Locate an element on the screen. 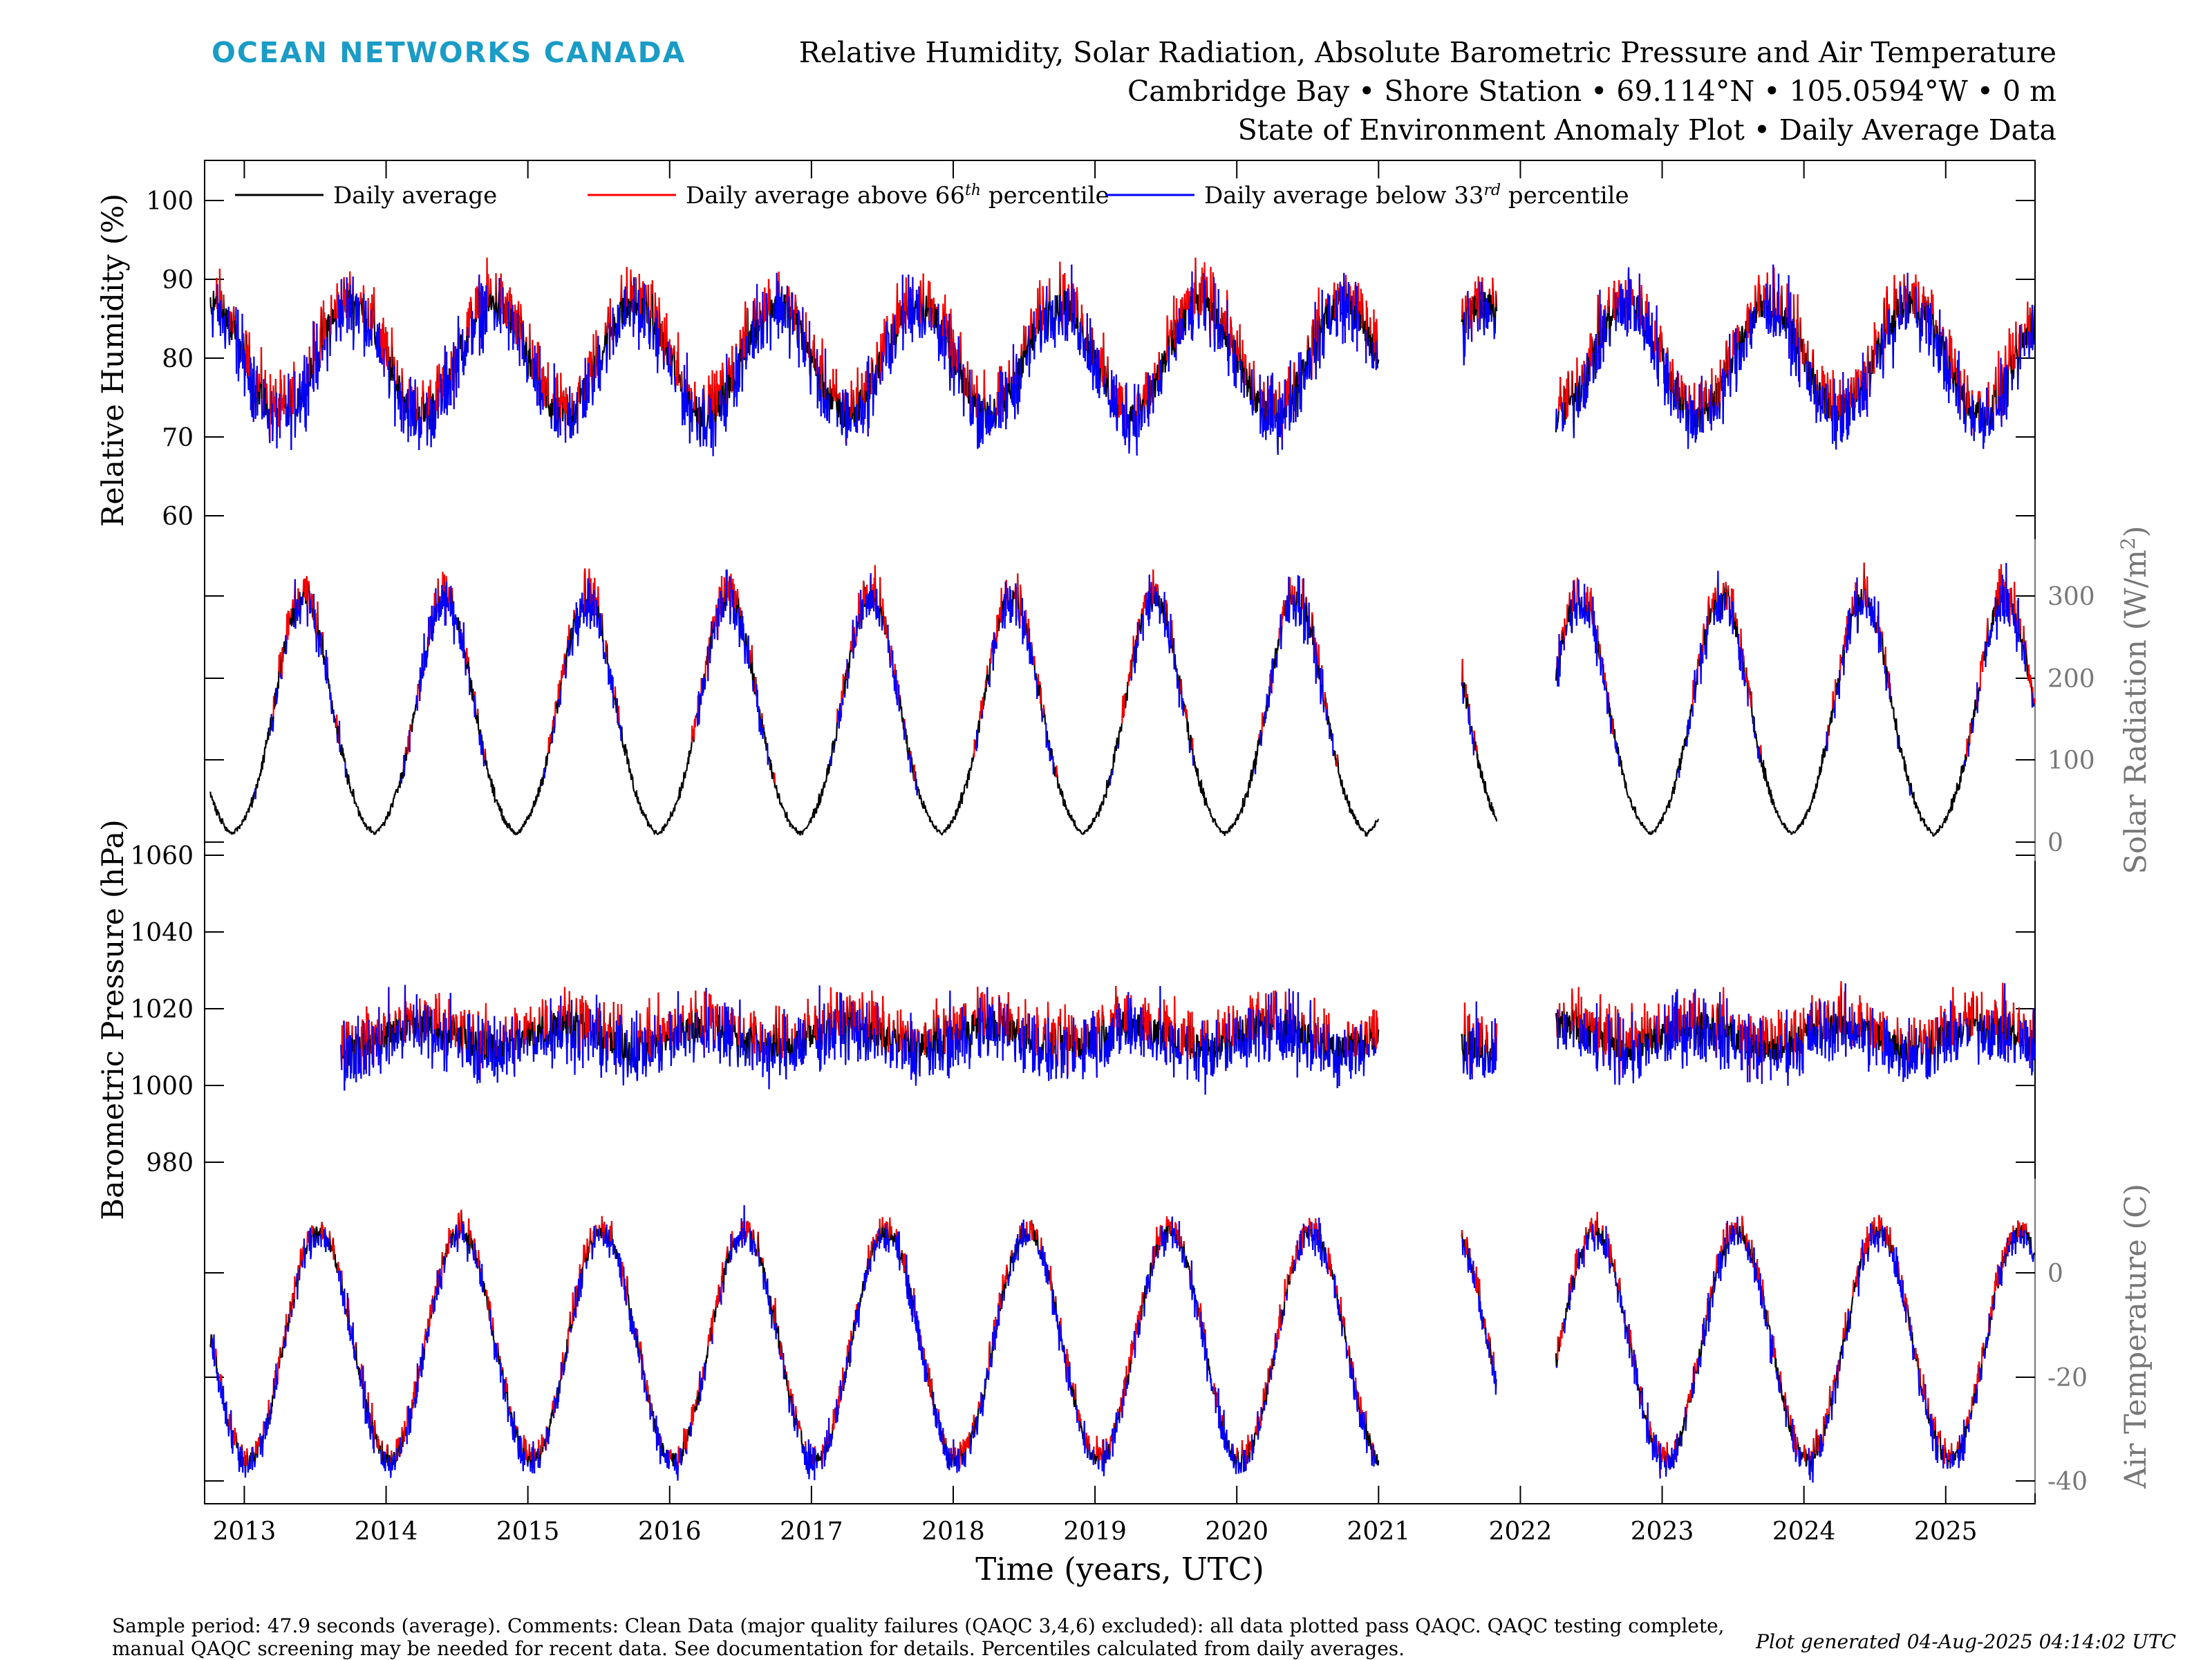  solar-ytick-label: 100 is located at coordinates (2071, 761).